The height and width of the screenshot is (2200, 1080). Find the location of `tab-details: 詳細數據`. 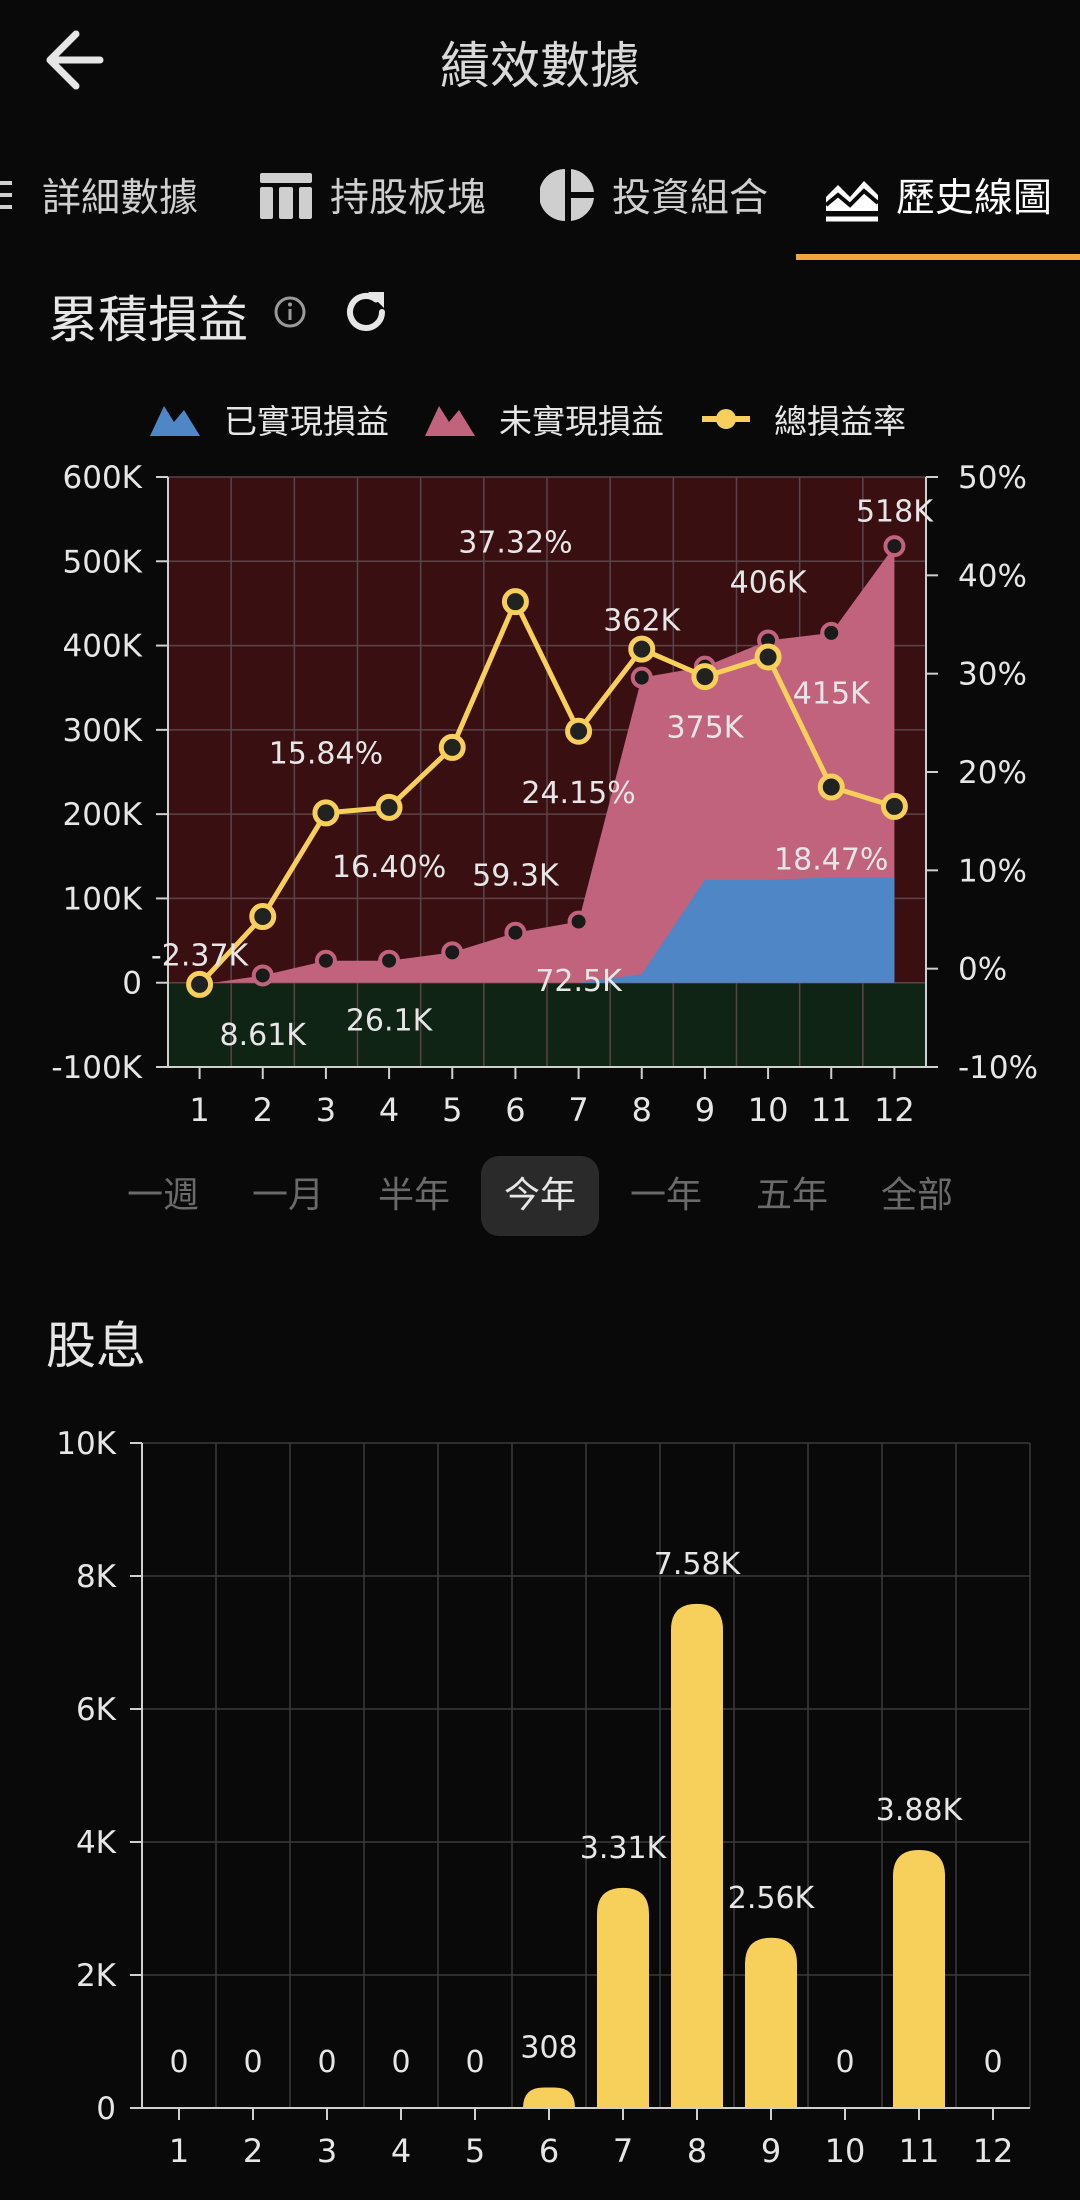

tab-details: 詳細數據 is located at coordinates (99, 195).